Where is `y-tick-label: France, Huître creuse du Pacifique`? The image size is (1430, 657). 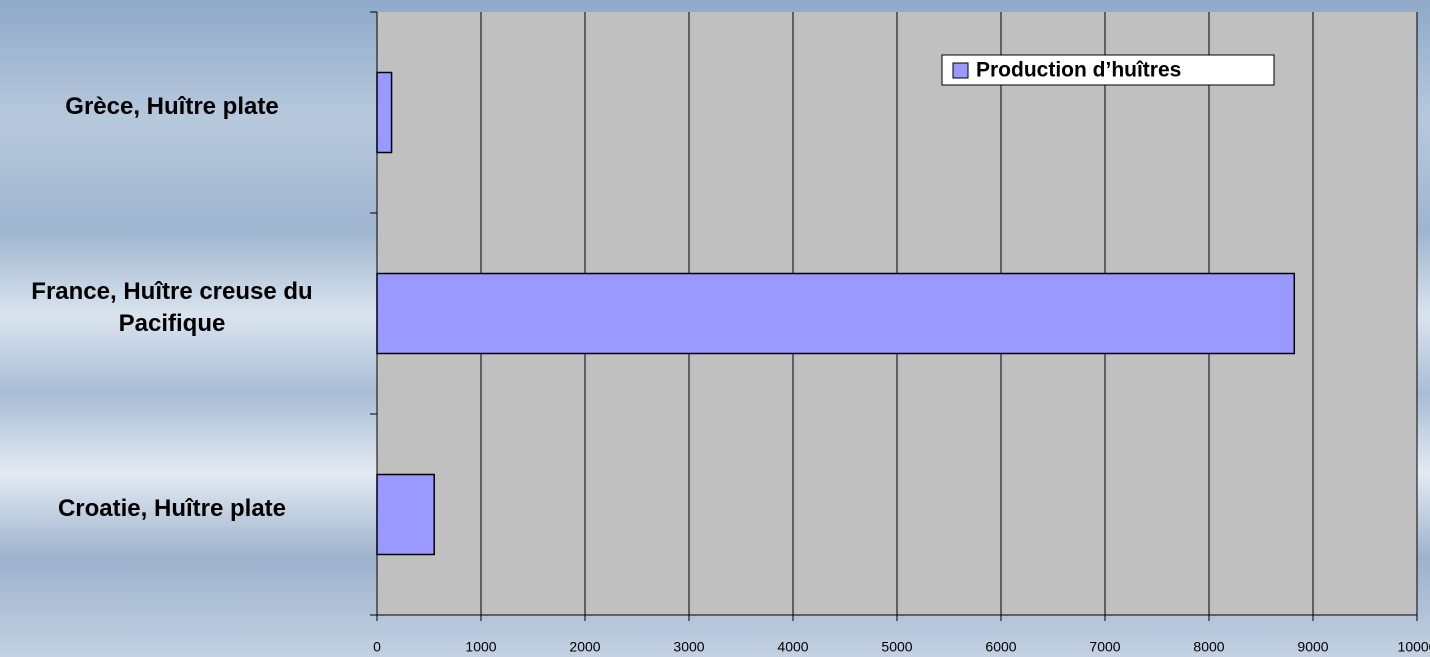 y-tick-label: France, Huître creuse du Pacifique is located at coordinates (172, 307).